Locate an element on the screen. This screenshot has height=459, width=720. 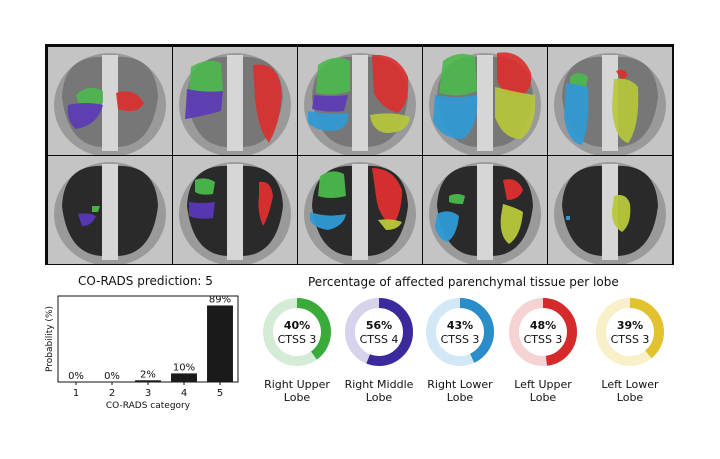
lobe-label: Right Middle Lobe is located at coordinates (379, 391).